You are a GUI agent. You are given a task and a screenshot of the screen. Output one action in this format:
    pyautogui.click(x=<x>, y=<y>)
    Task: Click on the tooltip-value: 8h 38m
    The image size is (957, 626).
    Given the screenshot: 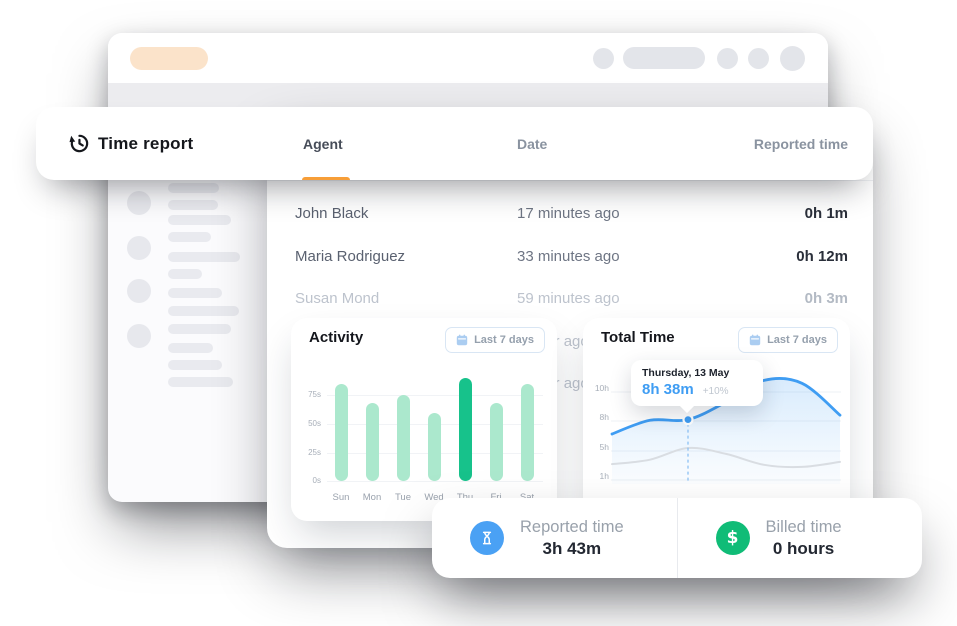 What is the action you would take?
    pyautogui.click(x=668, y=389)
    